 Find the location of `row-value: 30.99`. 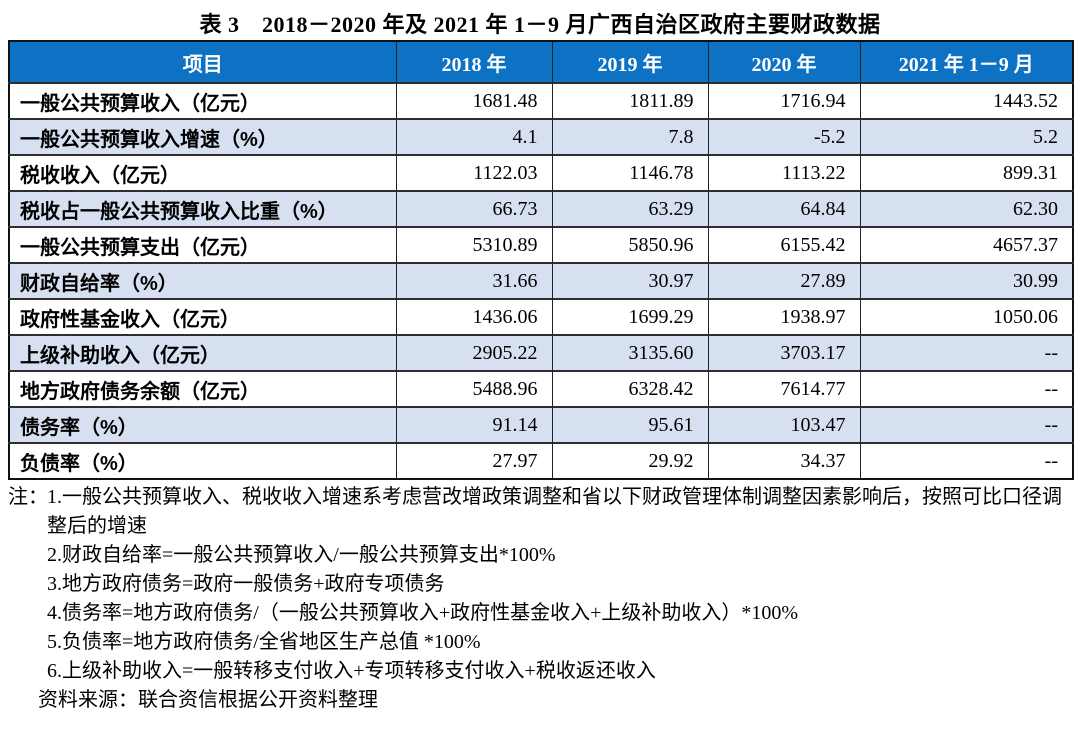

row-value: 30.99 is located at coordinates (966, 280).